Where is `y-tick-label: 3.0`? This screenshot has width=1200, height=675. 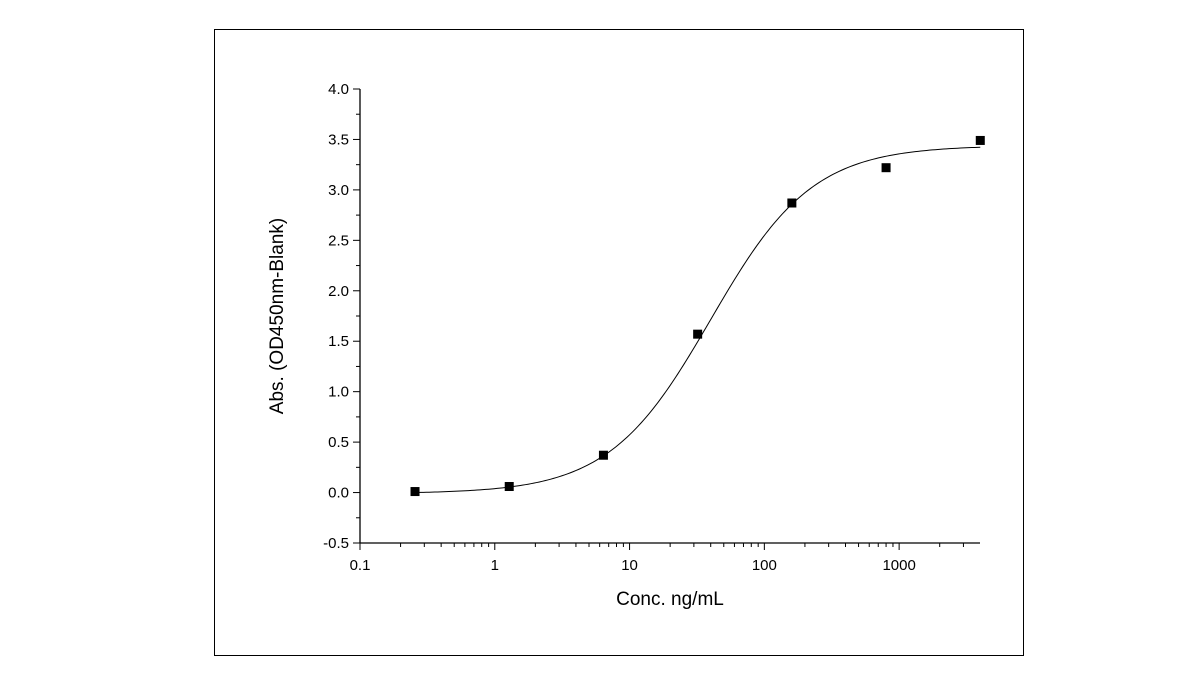
y-tick-label: 3.0 is located at coordinates (338, 190).